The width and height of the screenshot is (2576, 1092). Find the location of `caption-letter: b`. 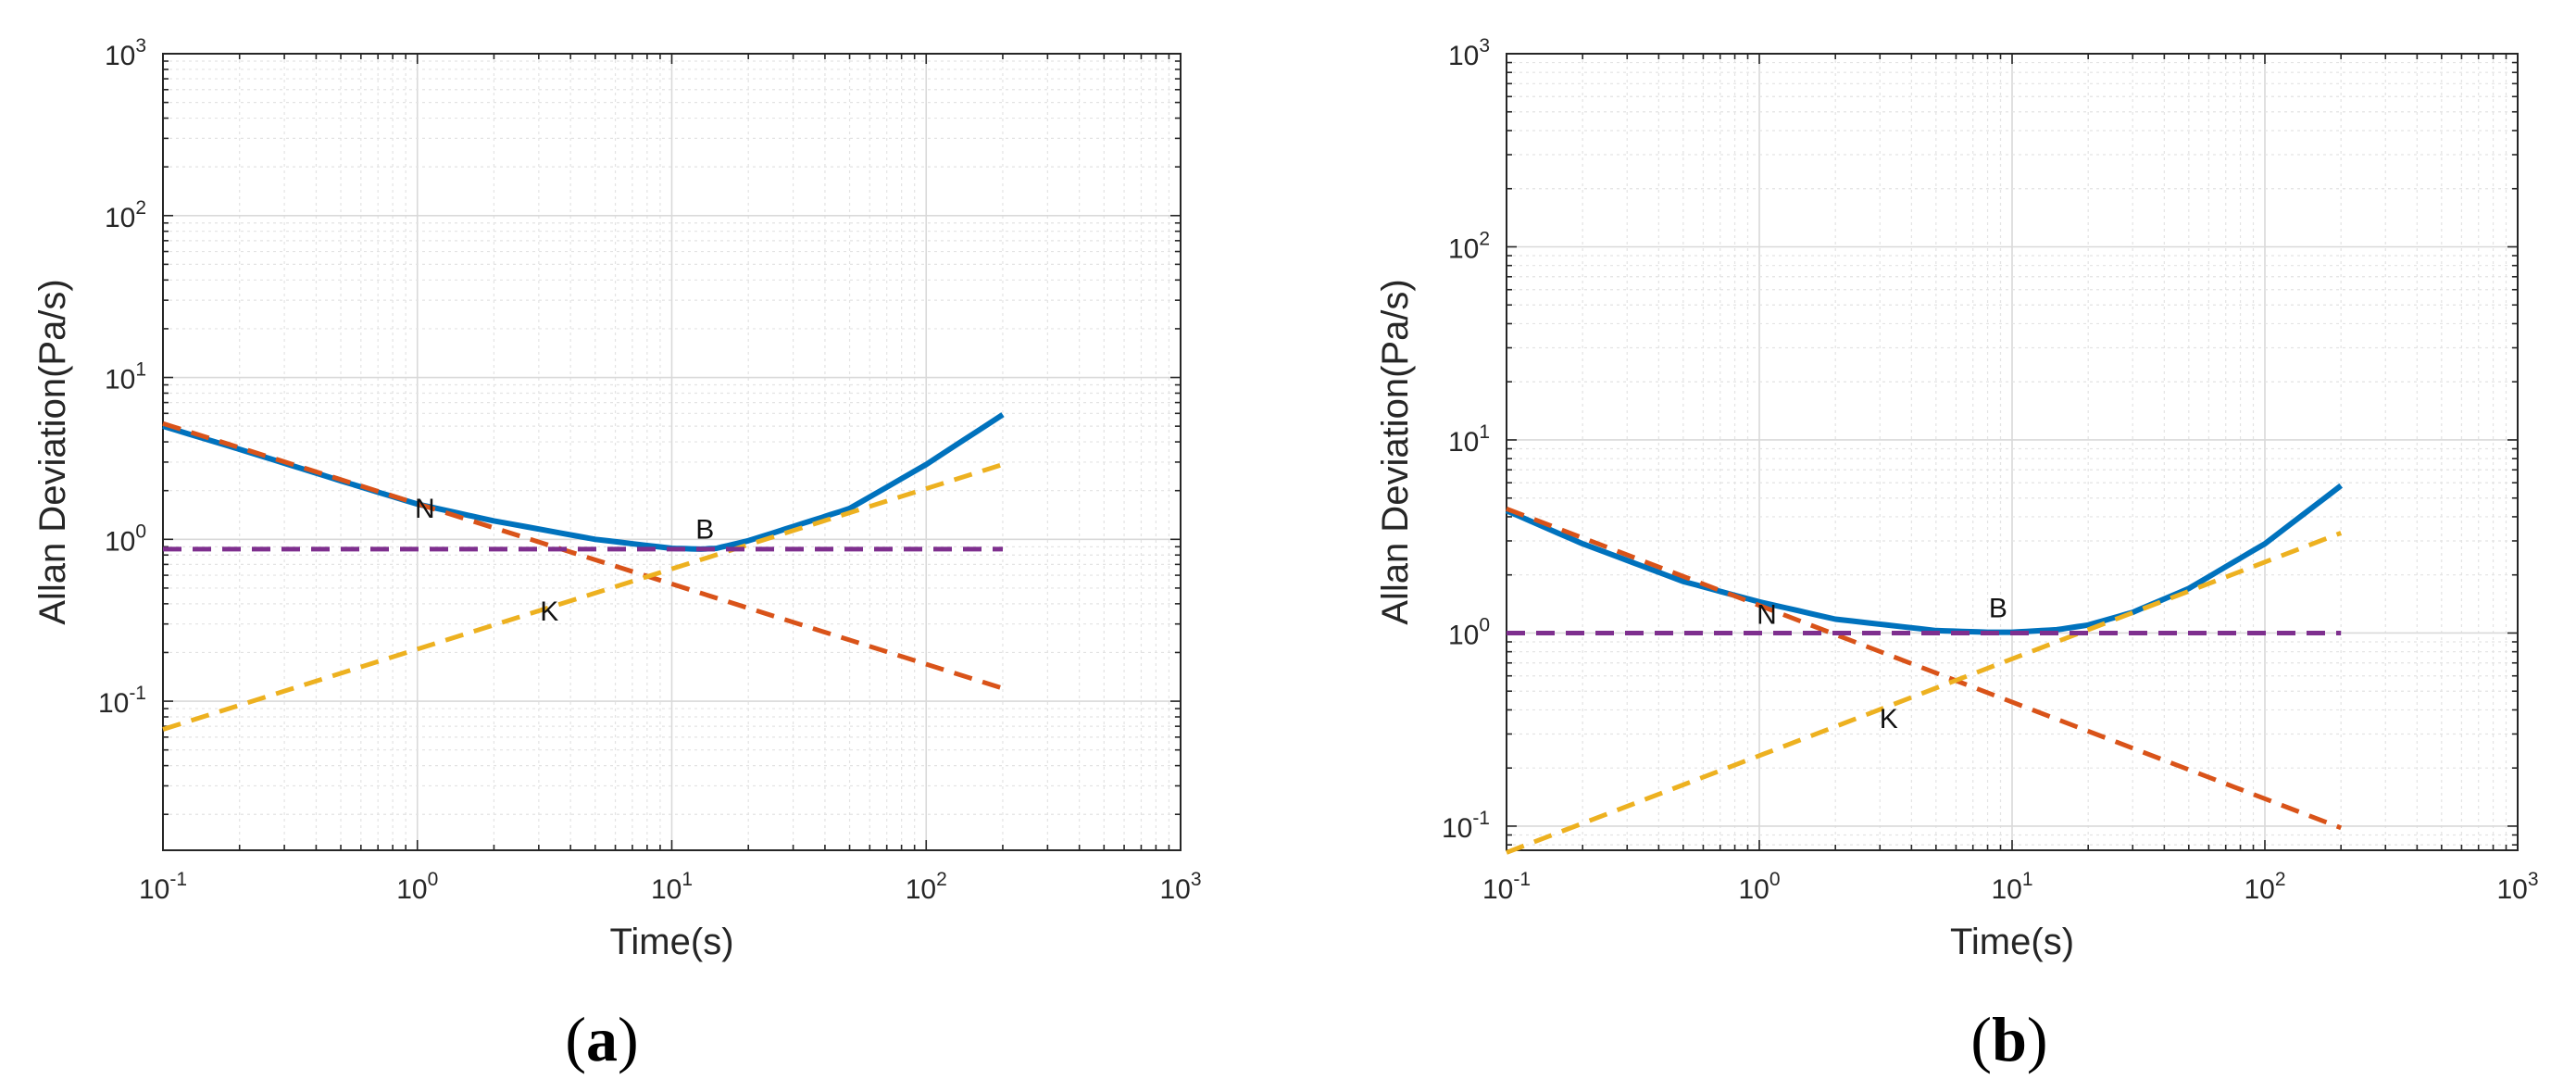

caption-letter: b is located at coordinates (2010, 1039).